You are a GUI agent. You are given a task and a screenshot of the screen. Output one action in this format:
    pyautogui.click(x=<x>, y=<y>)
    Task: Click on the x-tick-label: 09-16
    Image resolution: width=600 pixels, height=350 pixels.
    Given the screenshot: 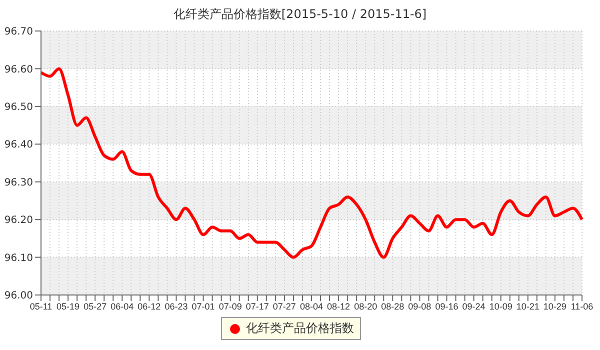 What is the action you would take?
    pyautogui.click(x=446, y=306)
    